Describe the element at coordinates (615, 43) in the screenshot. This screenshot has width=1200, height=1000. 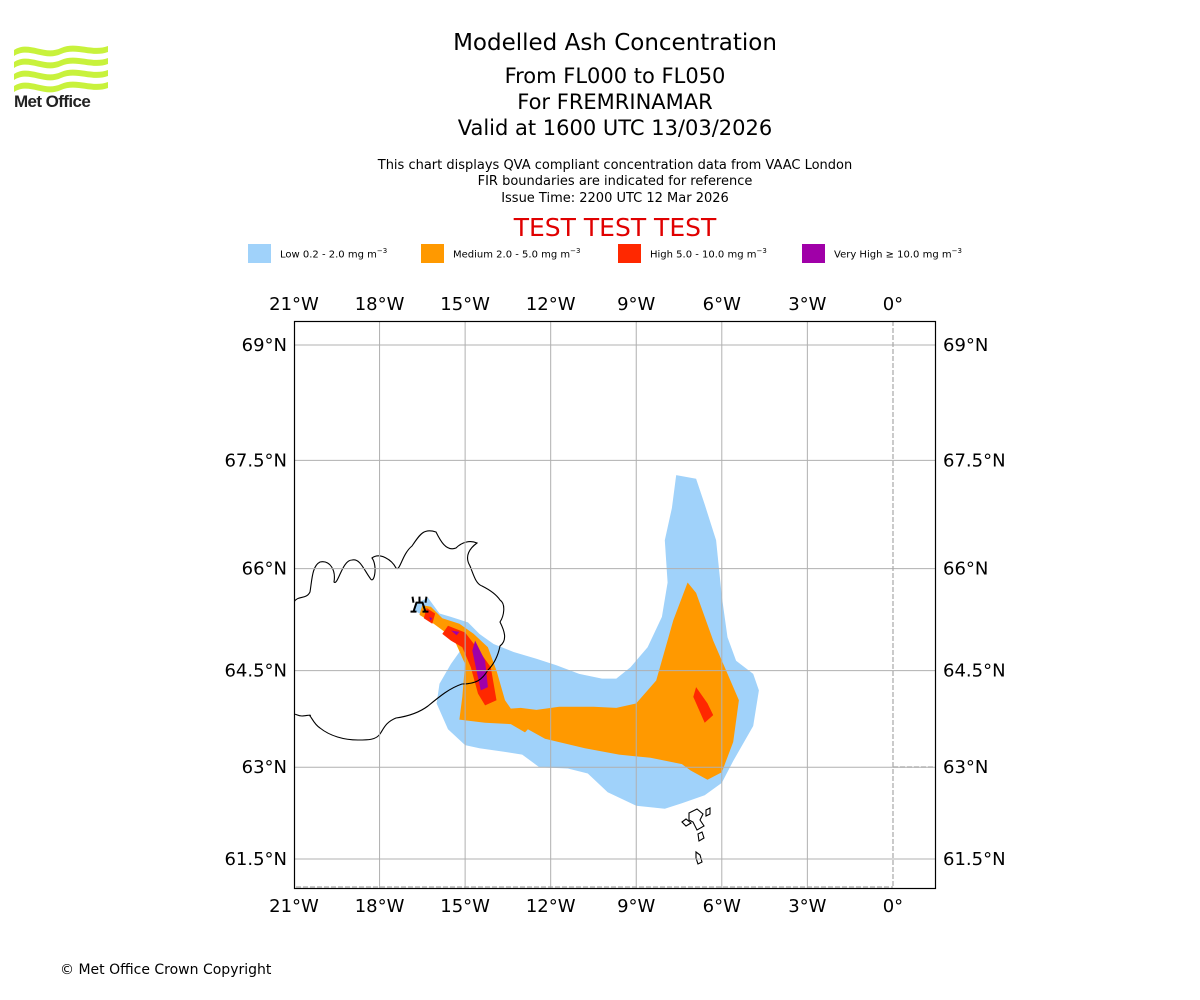
I see `chart-title: Modelled Ash Concentration` at that location.